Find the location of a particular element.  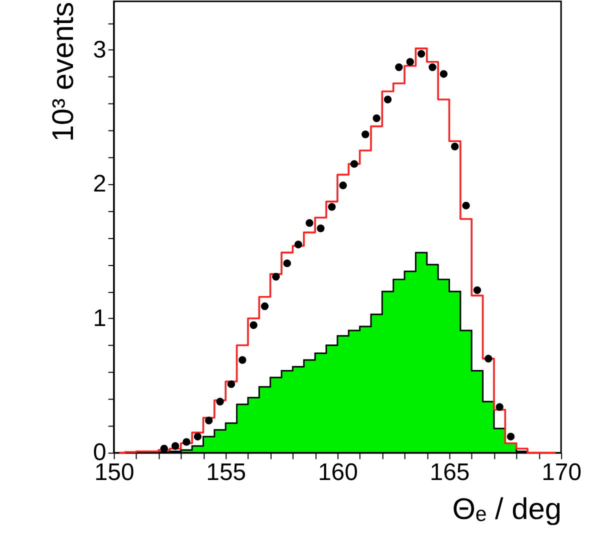

y-axis-title: 10³ events is located at coordinates (63, 72).